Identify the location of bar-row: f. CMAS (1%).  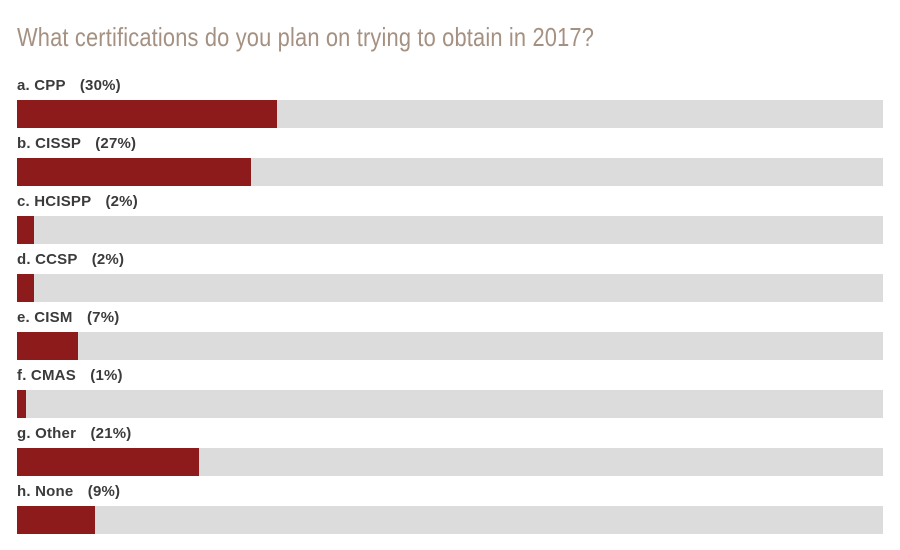
(450, 393).